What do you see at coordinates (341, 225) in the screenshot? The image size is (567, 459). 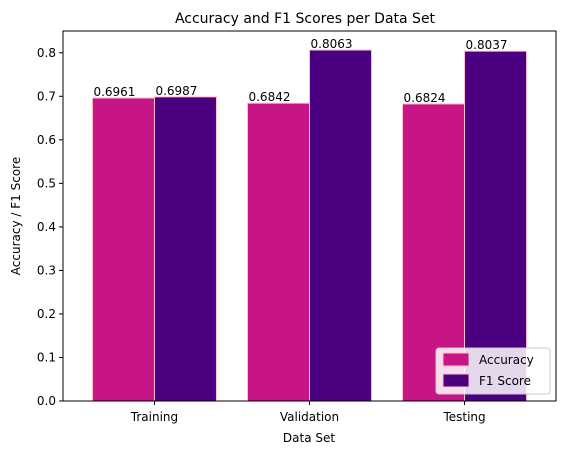 I see `bar-f1-score-validation` at bounding box center [341, 225].